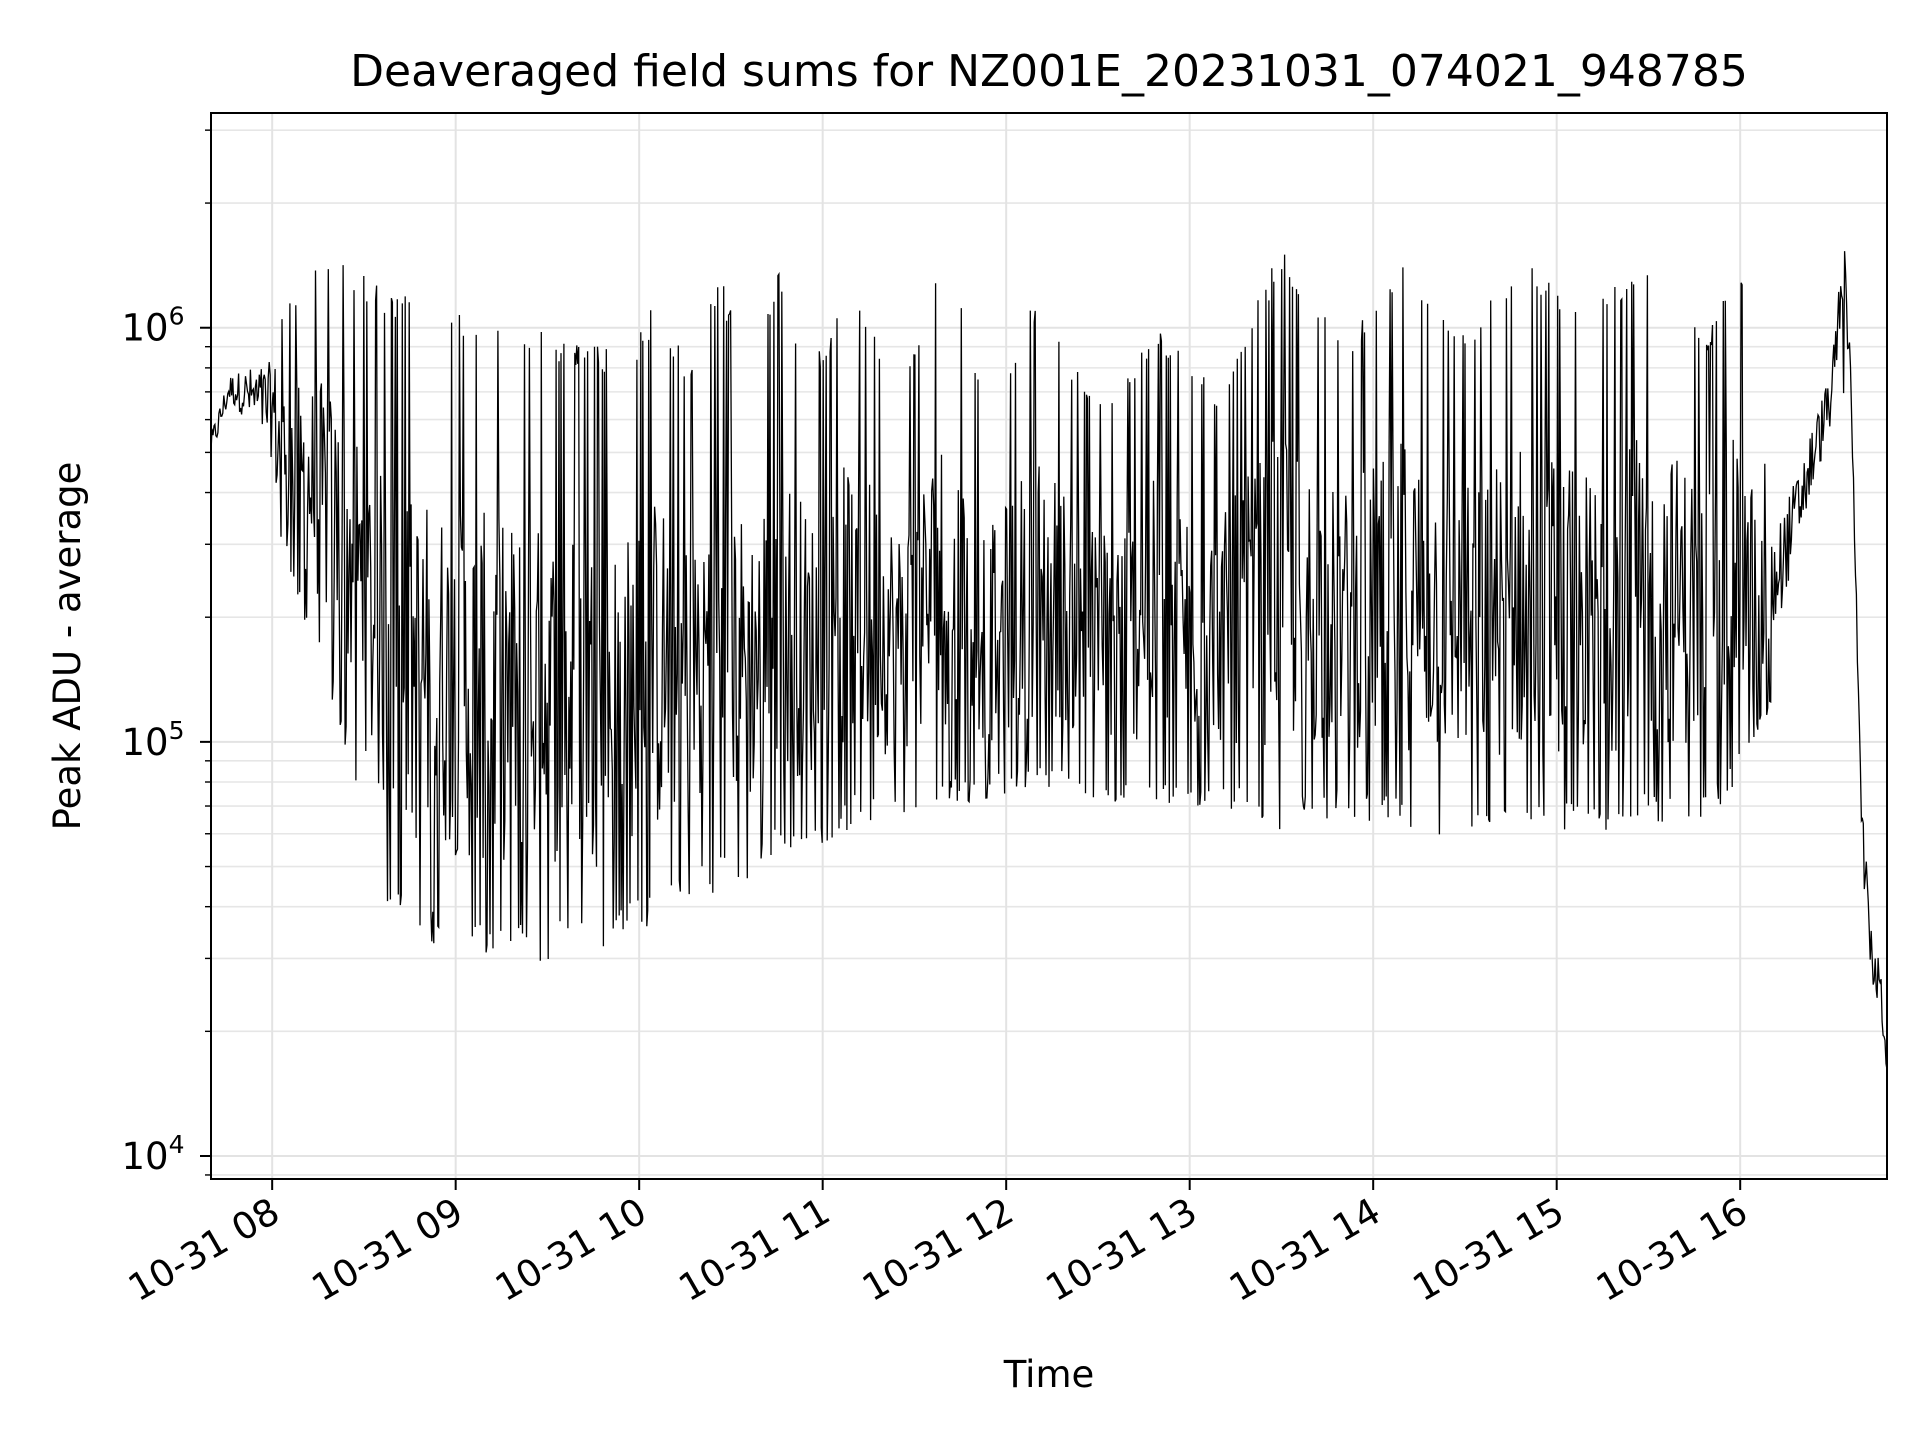  What do you see at coordinates (153, 740) in the screenshot?
I see `y-tick-label: 10⁵` at bounding box center [153, 740].